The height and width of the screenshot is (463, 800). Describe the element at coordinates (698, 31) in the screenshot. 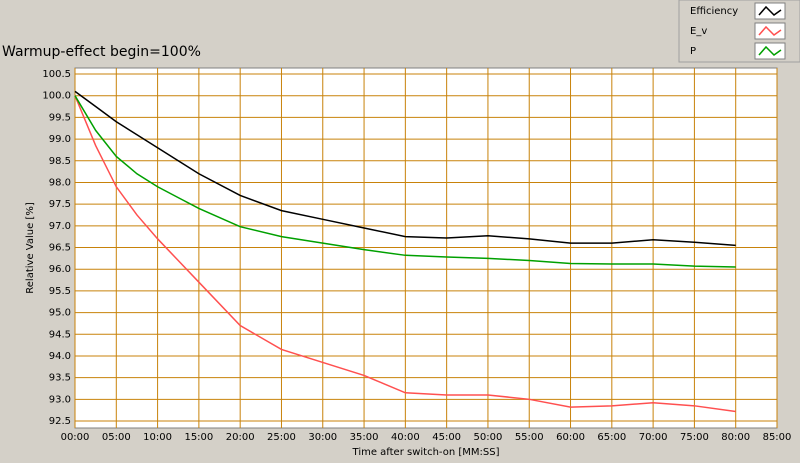

I see `legend-label: E_v` at that location.